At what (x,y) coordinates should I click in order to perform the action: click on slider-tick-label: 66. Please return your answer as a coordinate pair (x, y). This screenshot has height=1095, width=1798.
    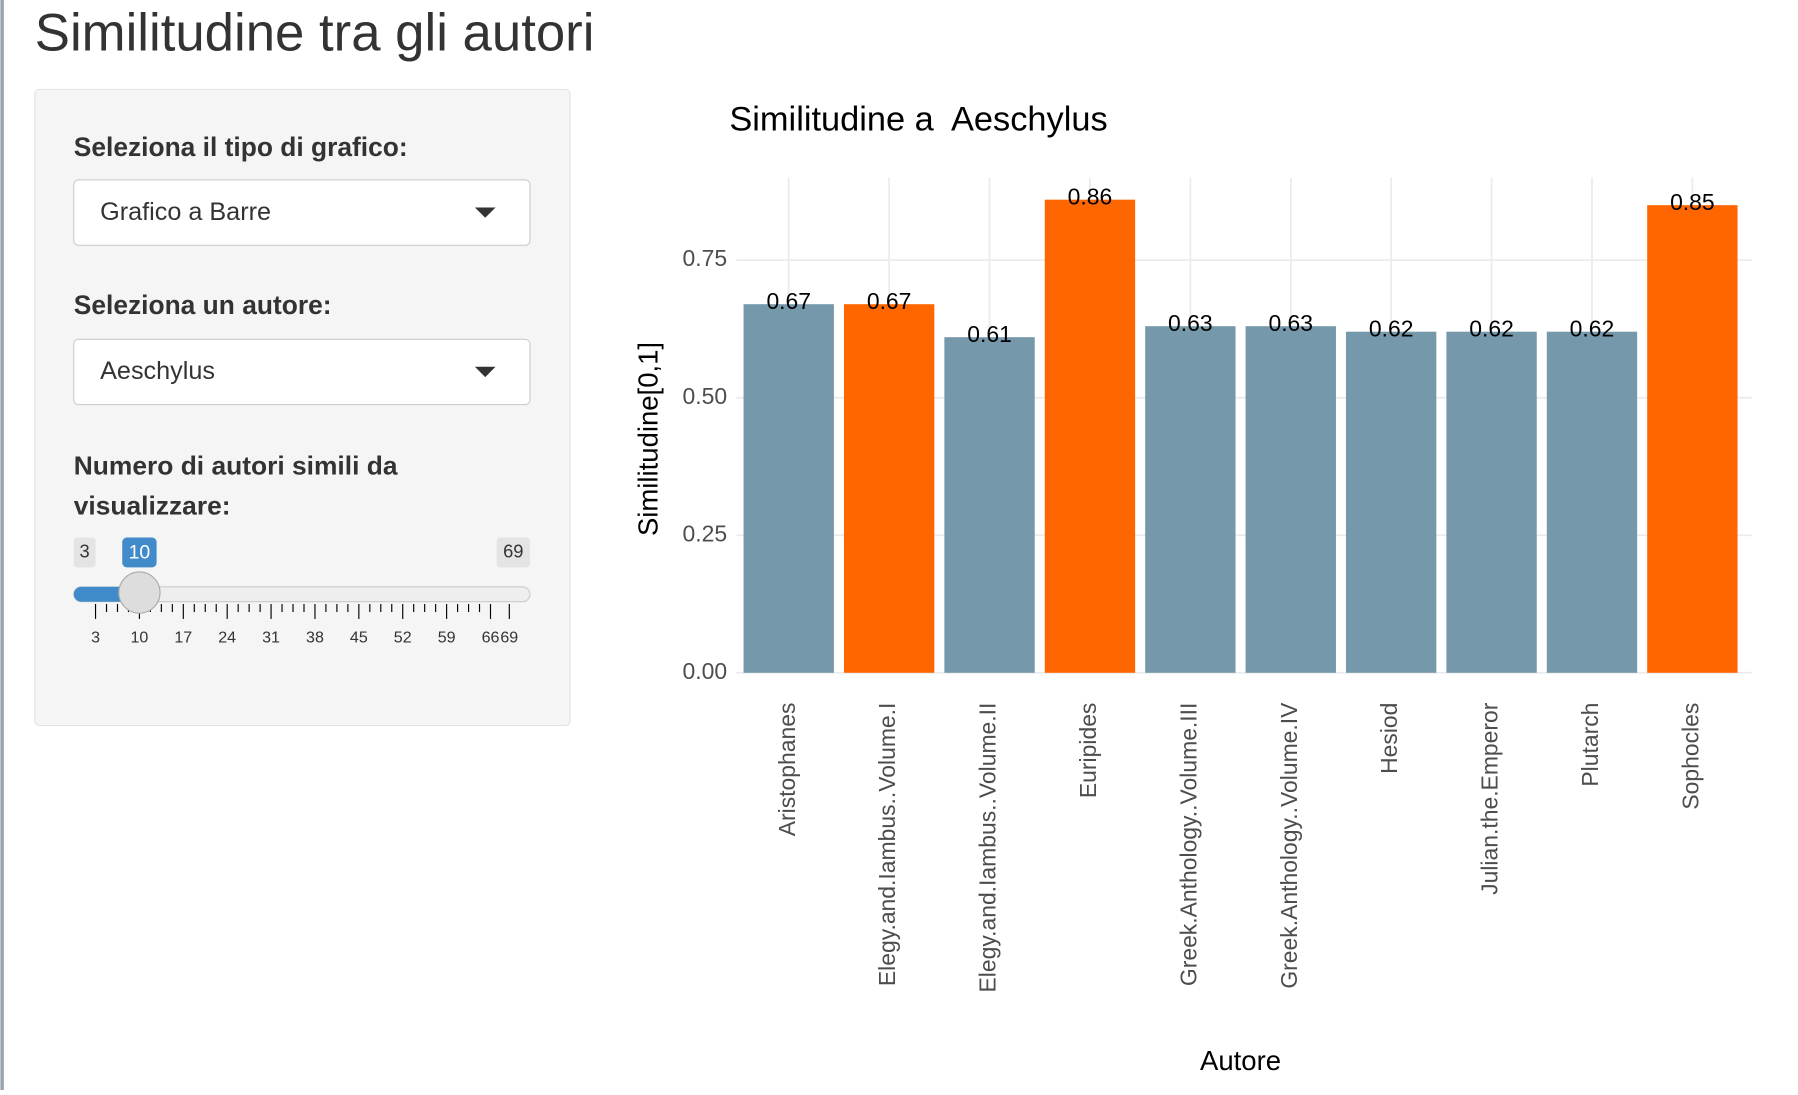
    Looking at the image, I should click on (491, 638).